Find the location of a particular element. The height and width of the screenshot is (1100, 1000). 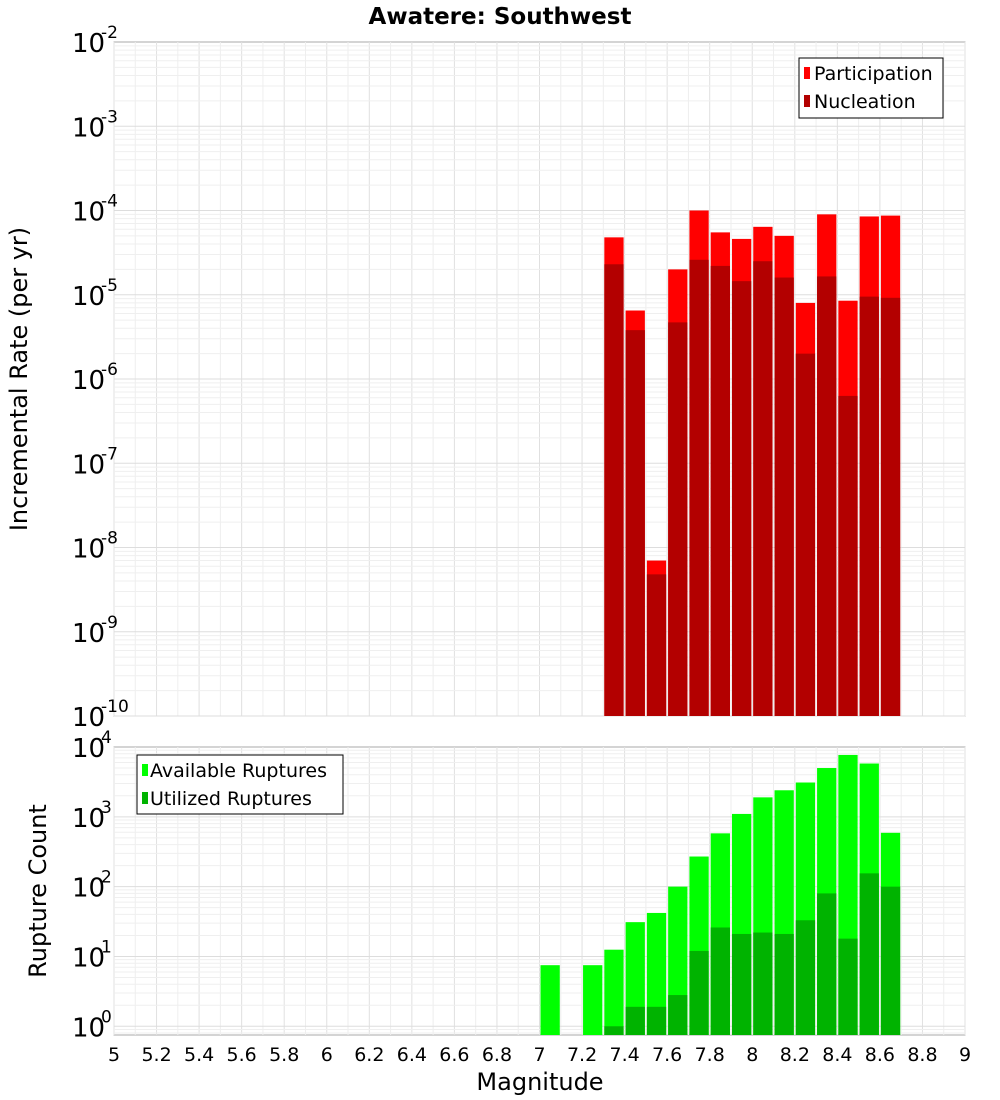

x-tick-label: 5.4 is located at coordinates (199, 1055).